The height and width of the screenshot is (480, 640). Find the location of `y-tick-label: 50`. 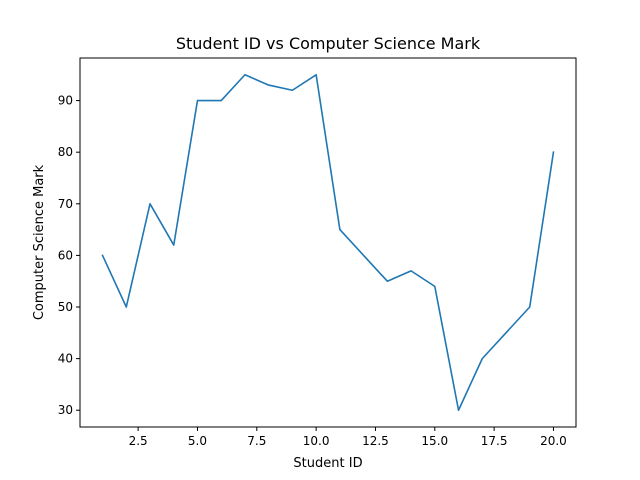

y-tick-label: 50 is located at coordinates (65, 307).